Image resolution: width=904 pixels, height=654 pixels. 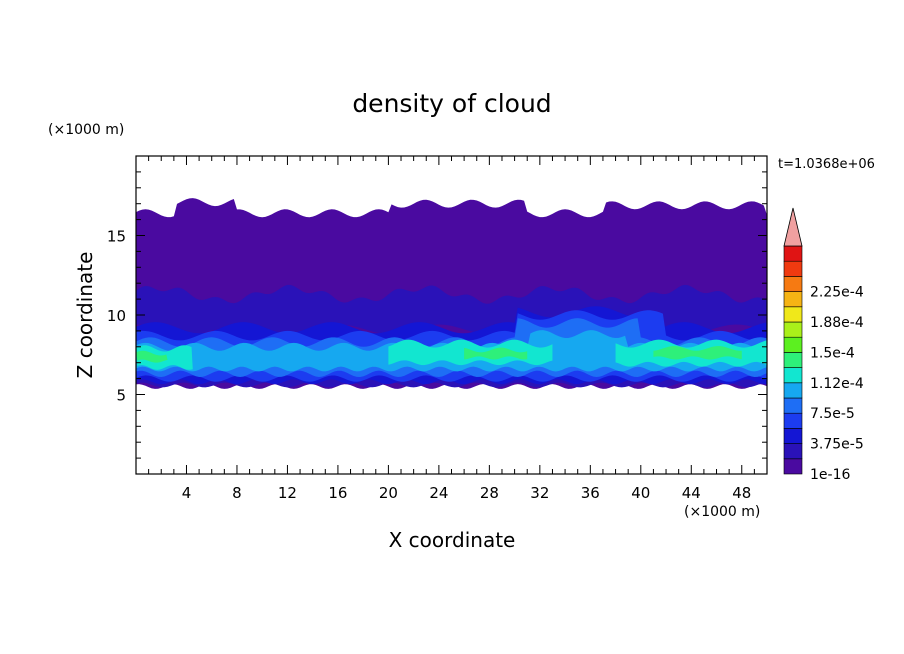 I want to click on y-tick-label: 10, so click(x=116, y=316).